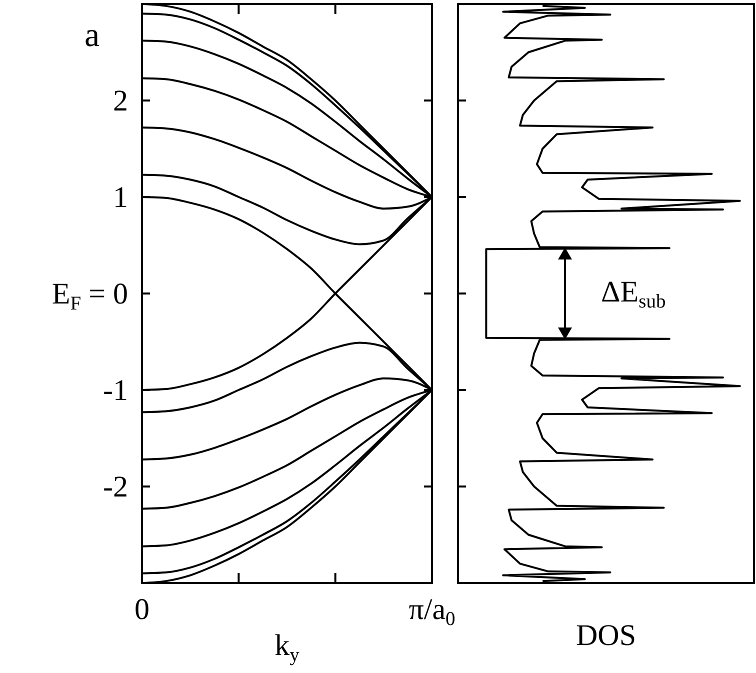 The width and height of the screenshot is (756, 673). I want to click on x-tick-label: π/a$_{0}$, so click(432, 611).